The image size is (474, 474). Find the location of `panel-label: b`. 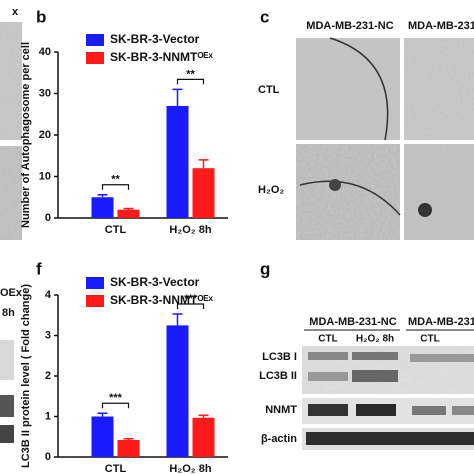

panel-label: b is located at coordinates (41, 16).